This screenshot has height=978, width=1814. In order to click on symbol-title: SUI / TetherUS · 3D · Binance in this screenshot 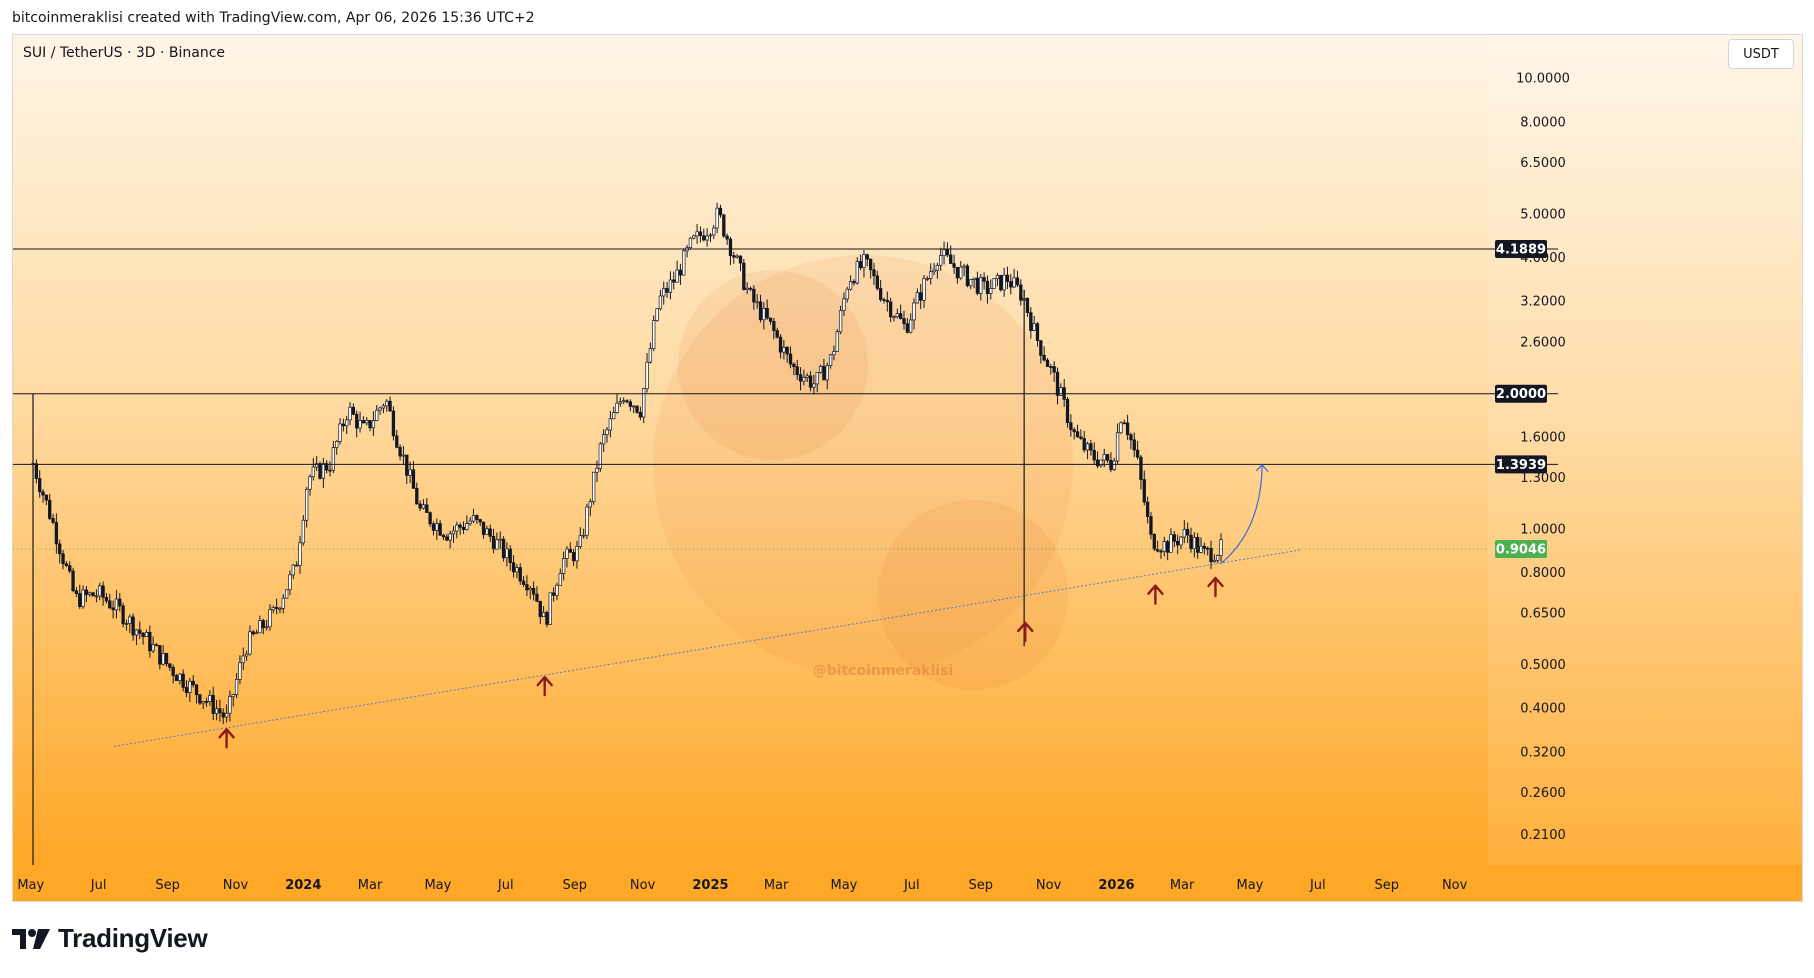, I will do `click(124, 53)`.